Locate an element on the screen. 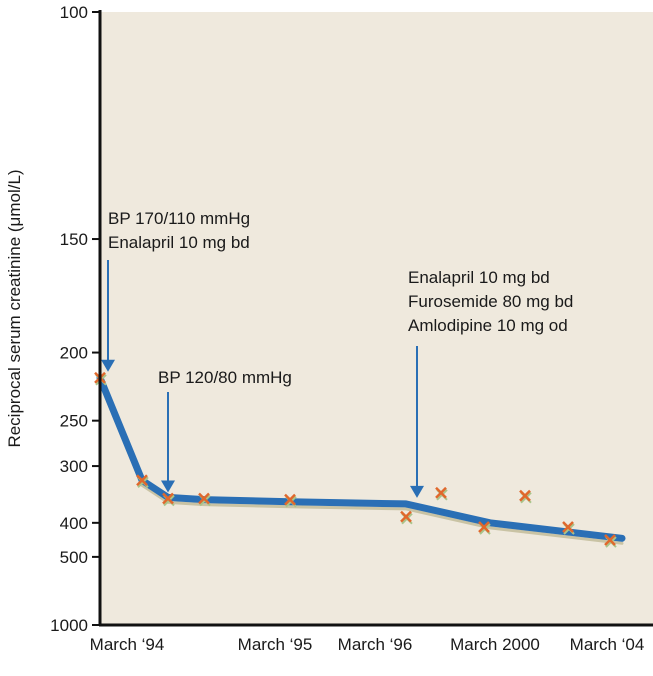  x-tick-label: March ‘04 is located at coordinates (607, 644).